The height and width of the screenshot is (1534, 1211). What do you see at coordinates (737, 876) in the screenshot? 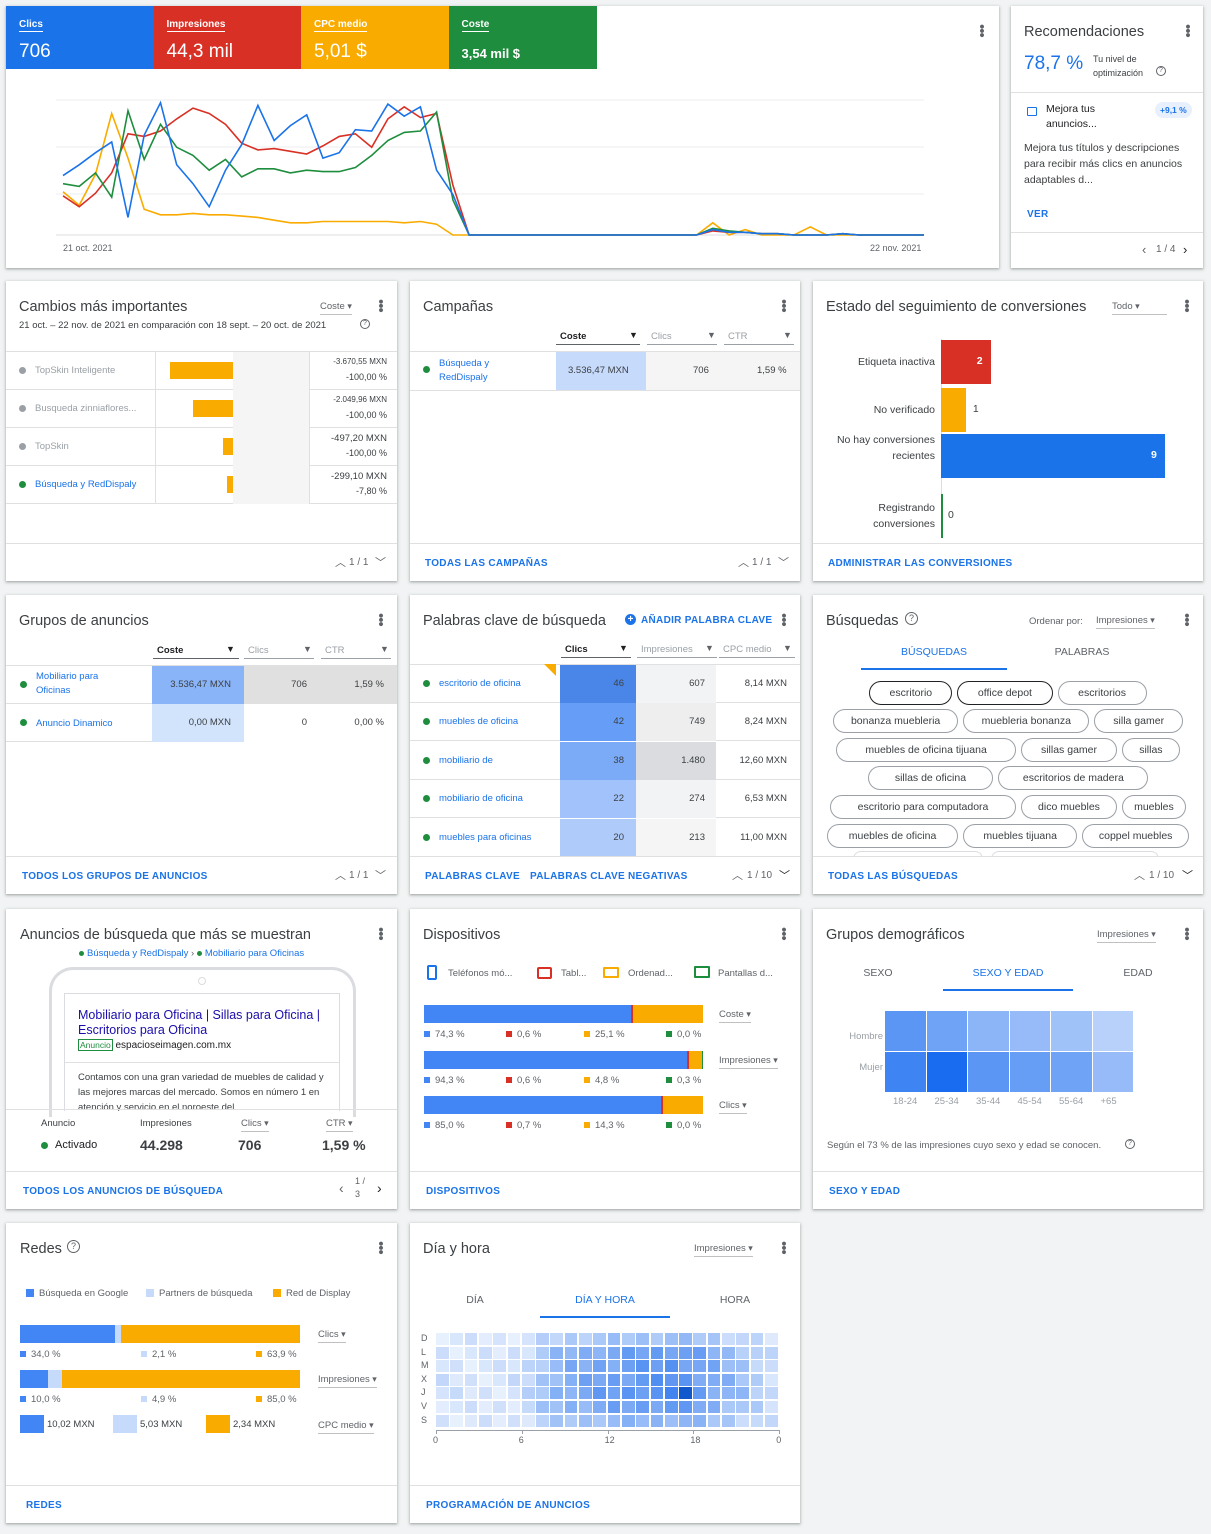
I see `keywords-up-icon: ︿` at bounding box center [737, 876].